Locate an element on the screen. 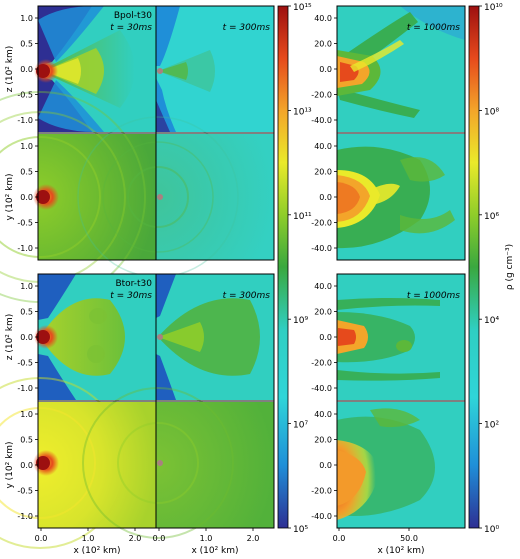  panel-r2-c2 is located at coordinates (175, 197).